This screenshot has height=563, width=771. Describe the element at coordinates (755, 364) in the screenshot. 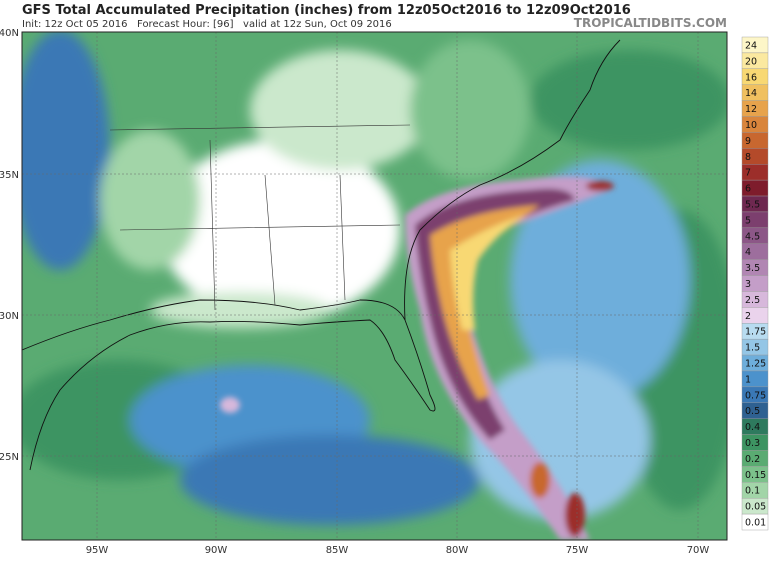

I see `colorbar-label: 1.25` at that location.